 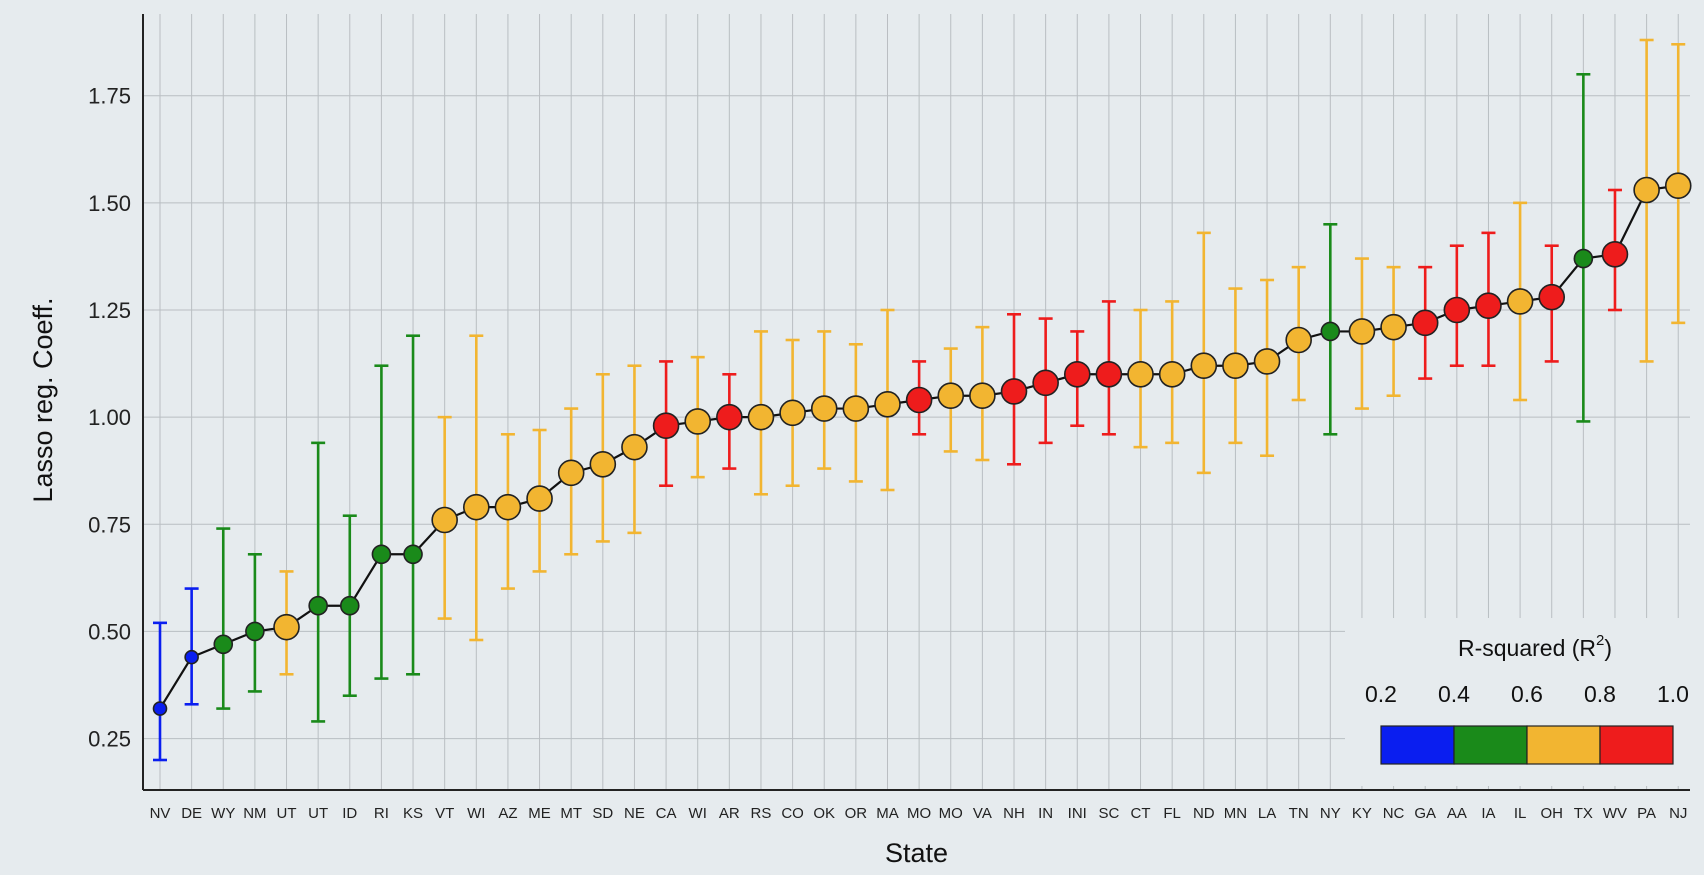 What do you see at coordinates (951, 813) in the screenshot?
I see `x-tick-label: MO` at bounding box center [951, 813].